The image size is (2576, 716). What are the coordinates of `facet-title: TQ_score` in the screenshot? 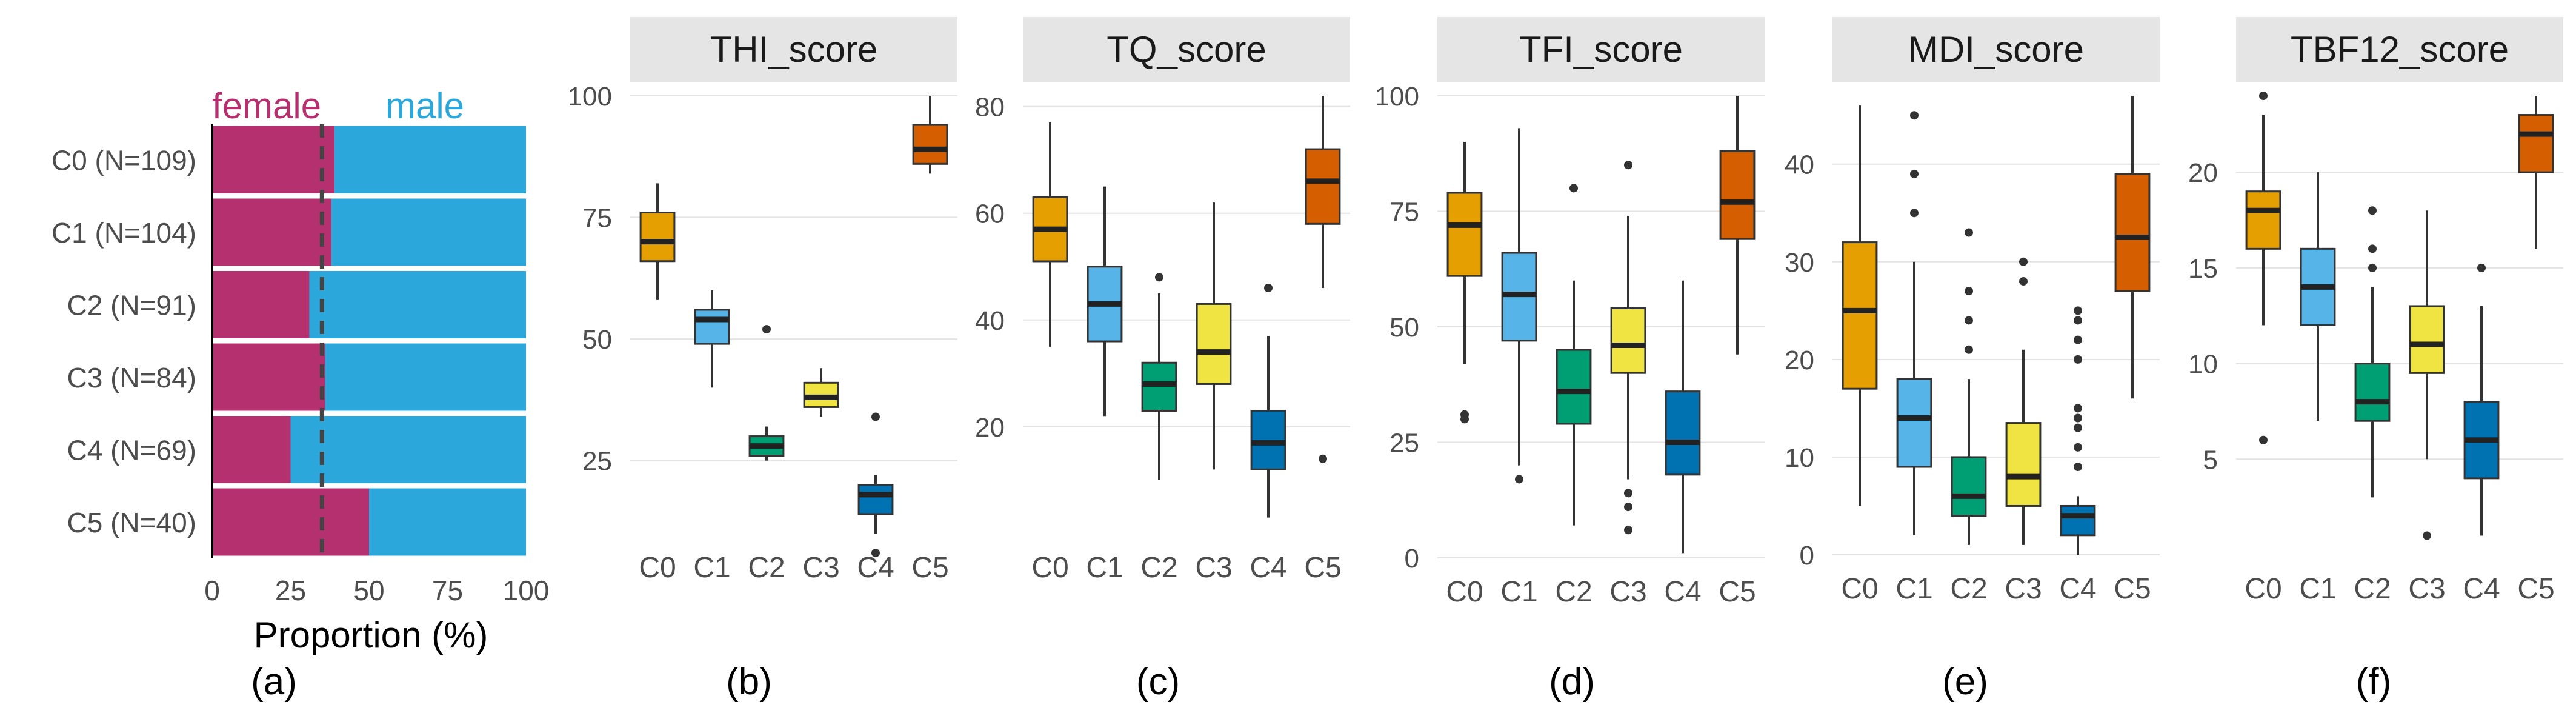 It's located at (1186, 49).